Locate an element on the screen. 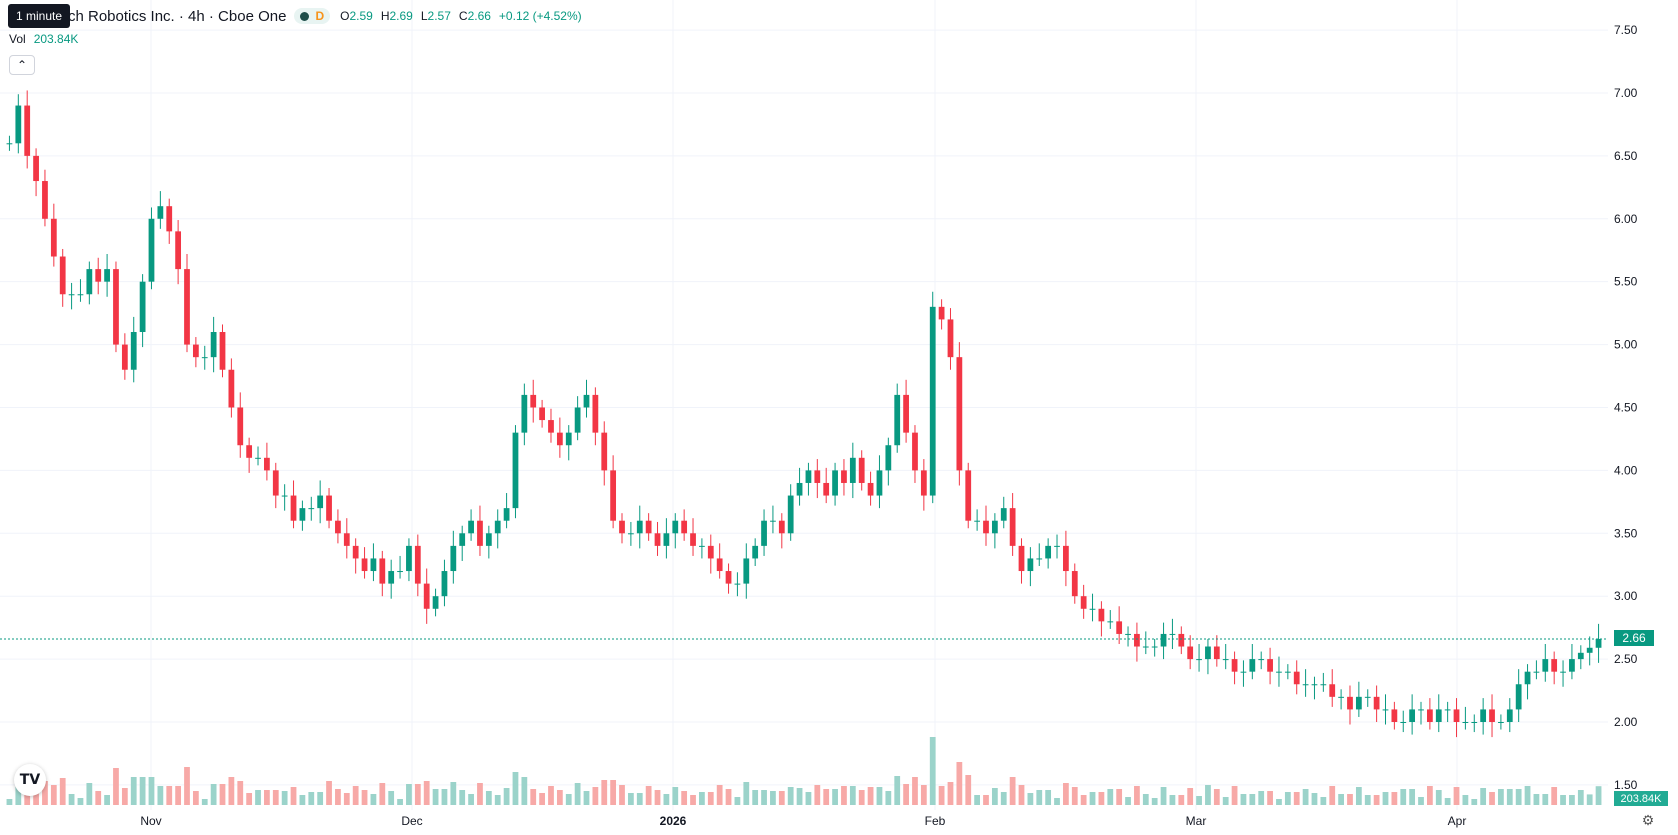 The height and width of the screenshot is (835, 1678). settings-icon: ⚙ is located at coordinates (1648, 819).